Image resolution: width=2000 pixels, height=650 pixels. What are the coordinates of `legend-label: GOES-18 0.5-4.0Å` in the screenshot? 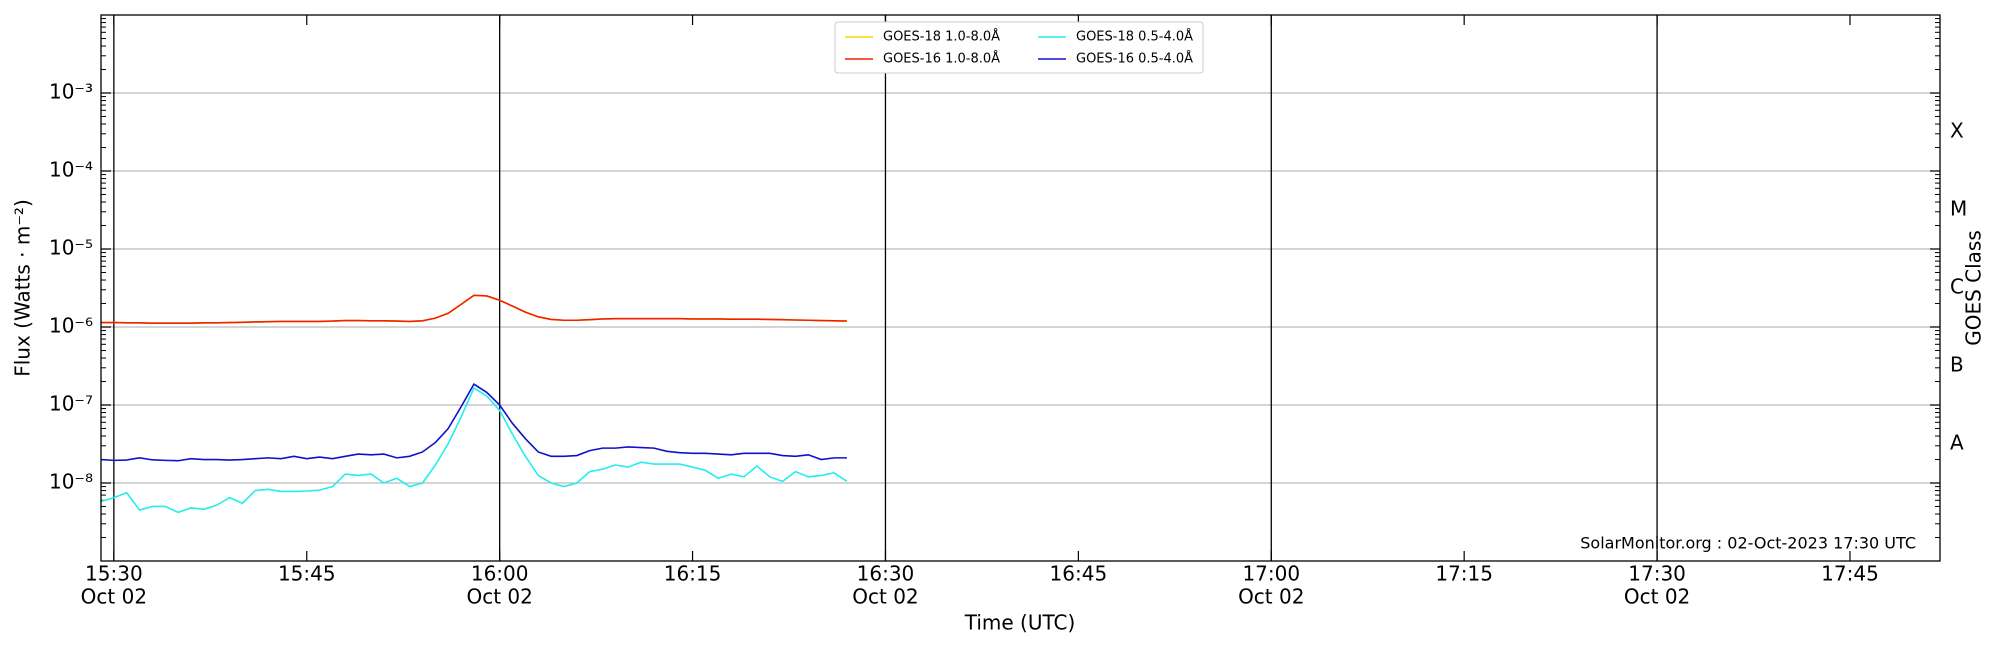 It's located at (1134, 37).